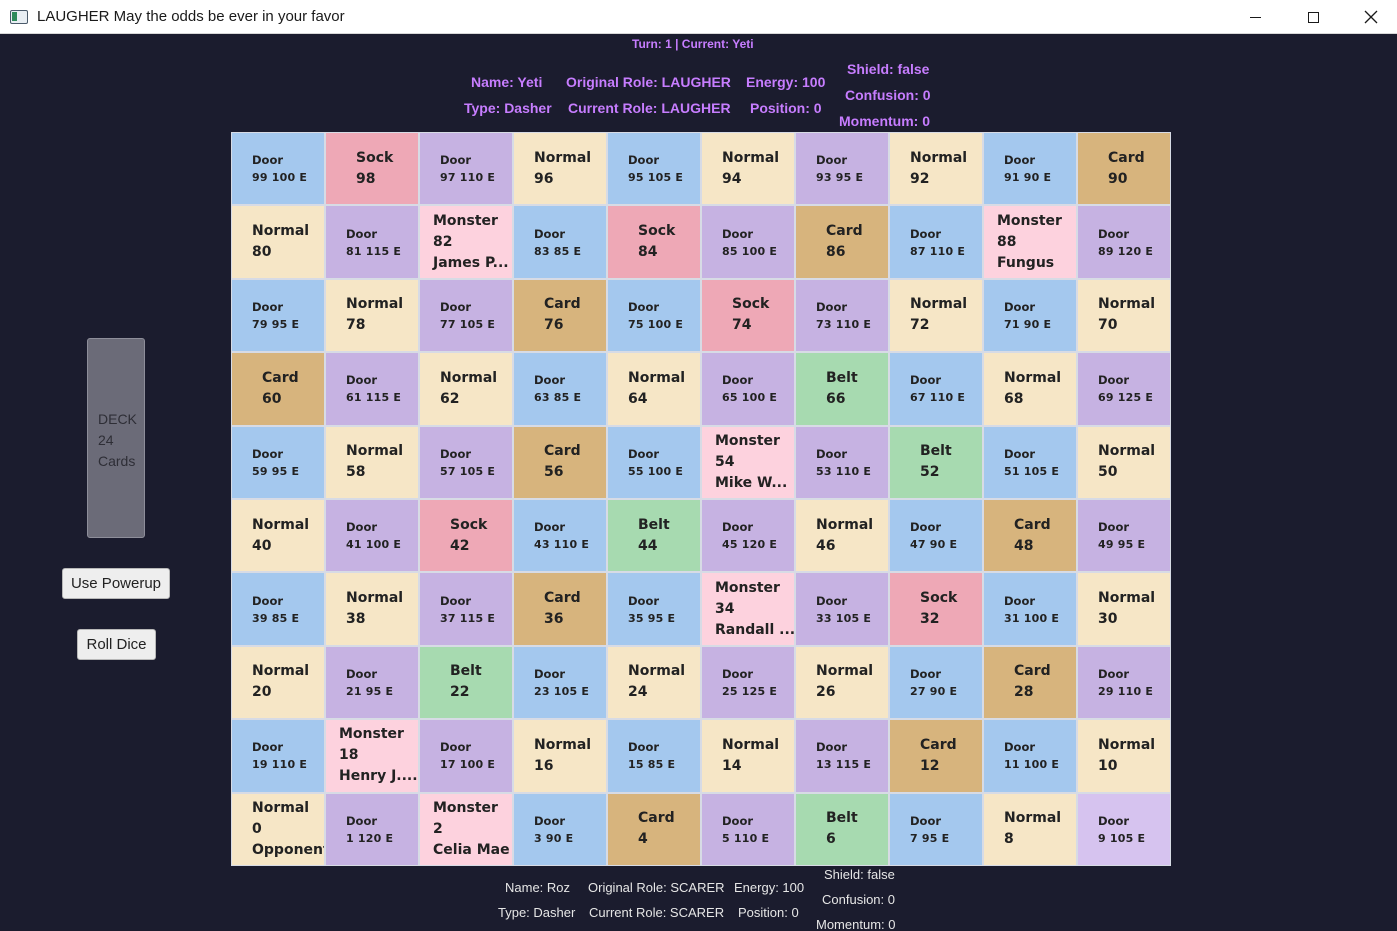 The width and height of the screenshot is (1397, 931). I want to click on board-cell-door: Door 97 110 E, so click(466, 169).